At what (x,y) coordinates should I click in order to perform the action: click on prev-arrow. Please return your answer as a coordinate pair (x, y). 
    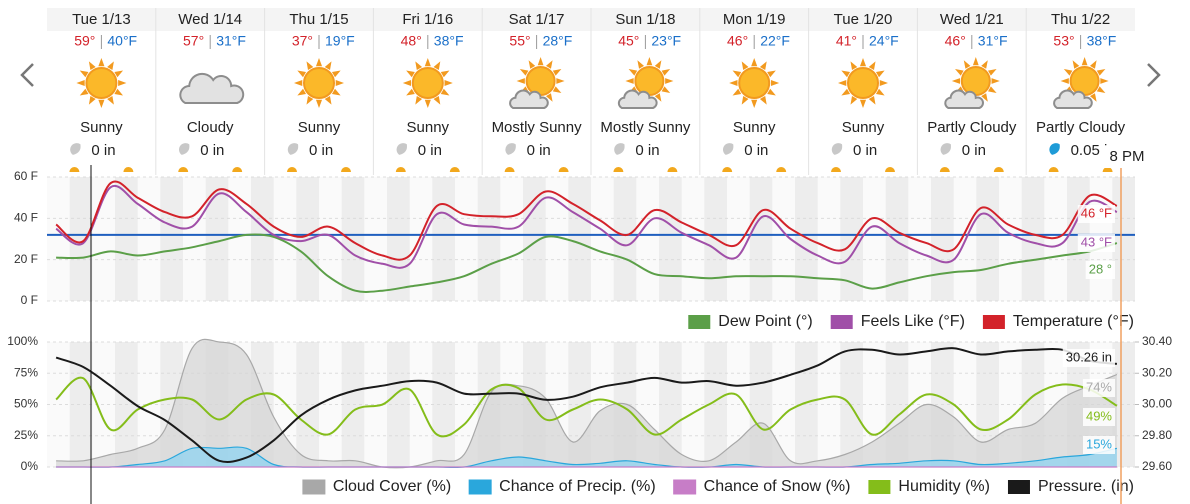
    Looking at the image, I should click on (27, 75).